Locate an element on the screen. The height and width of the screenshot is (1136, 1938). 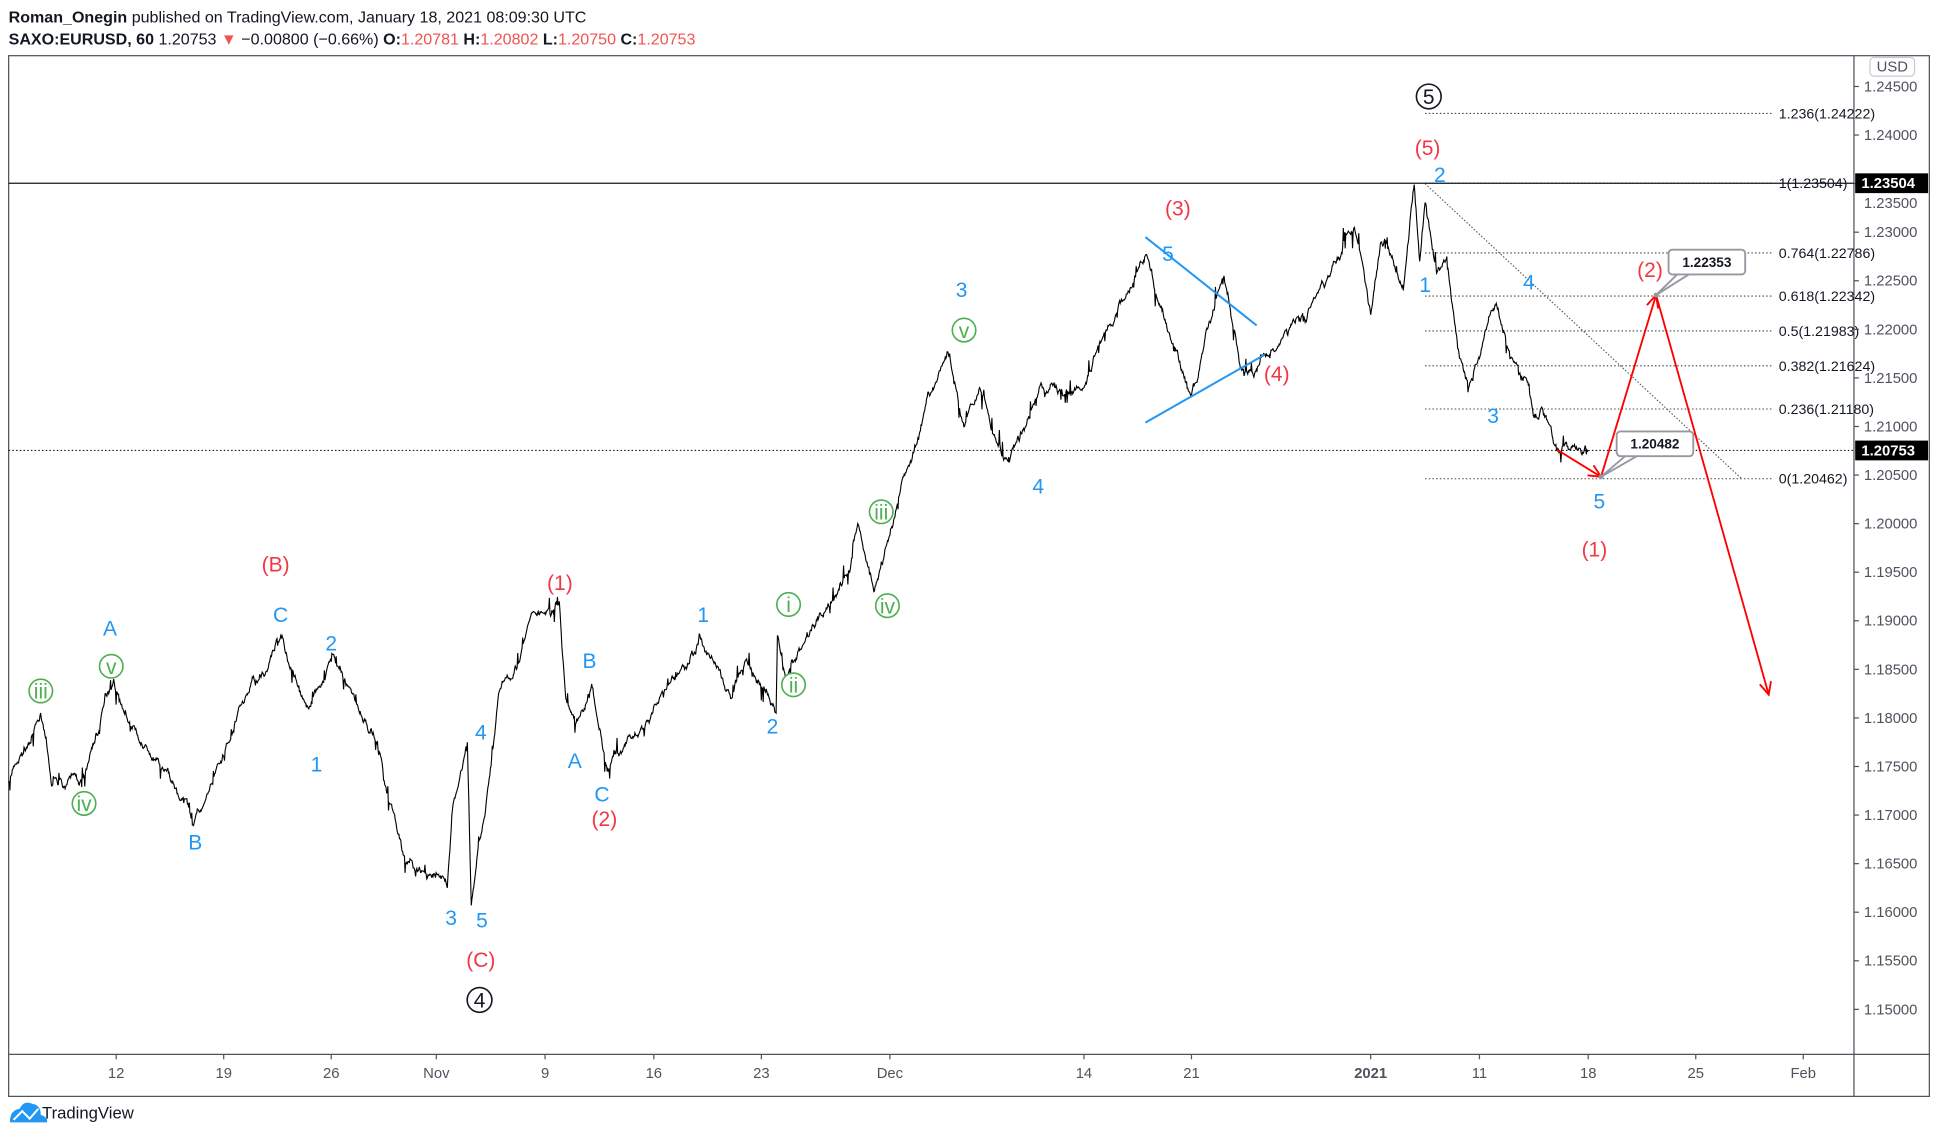
wave-label: B is located at coordinates (590, 661).